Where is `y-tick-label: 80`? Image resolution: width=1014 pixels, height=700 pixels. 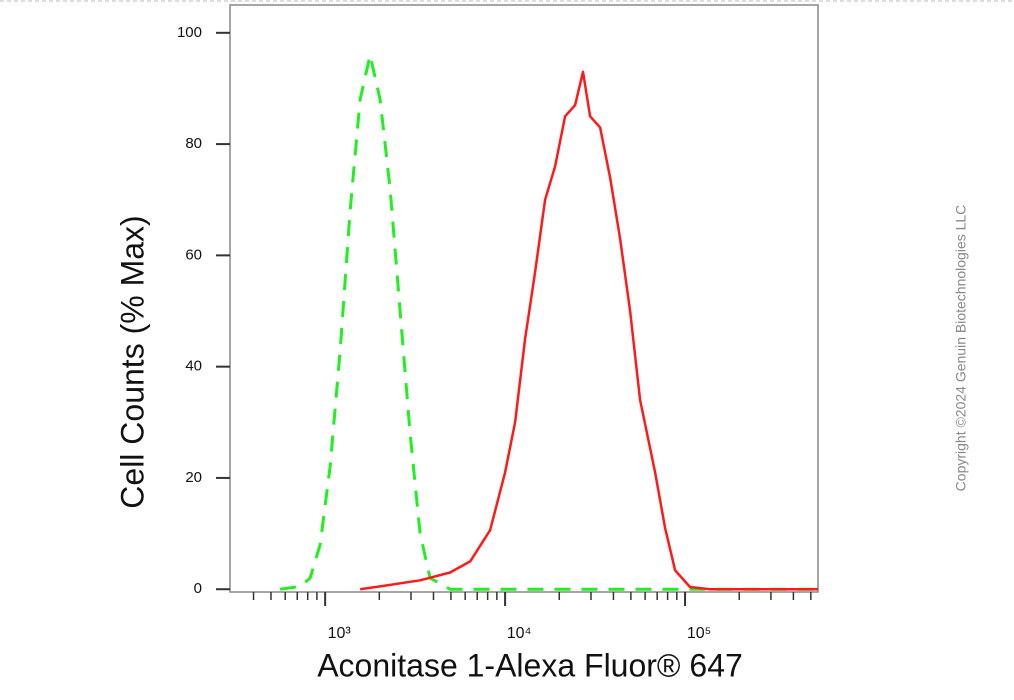
y-tick-label: 80 is located at coordinates (193, 143).